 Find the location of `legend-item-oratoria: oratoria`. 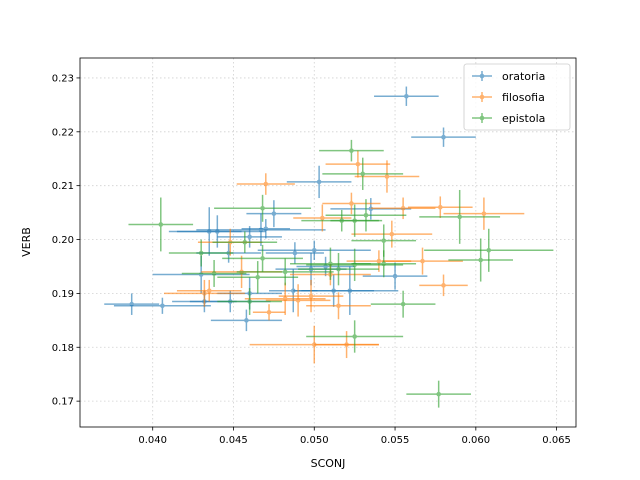

legend-item-oratoria: oratoria is located at coordinates (508, 76).